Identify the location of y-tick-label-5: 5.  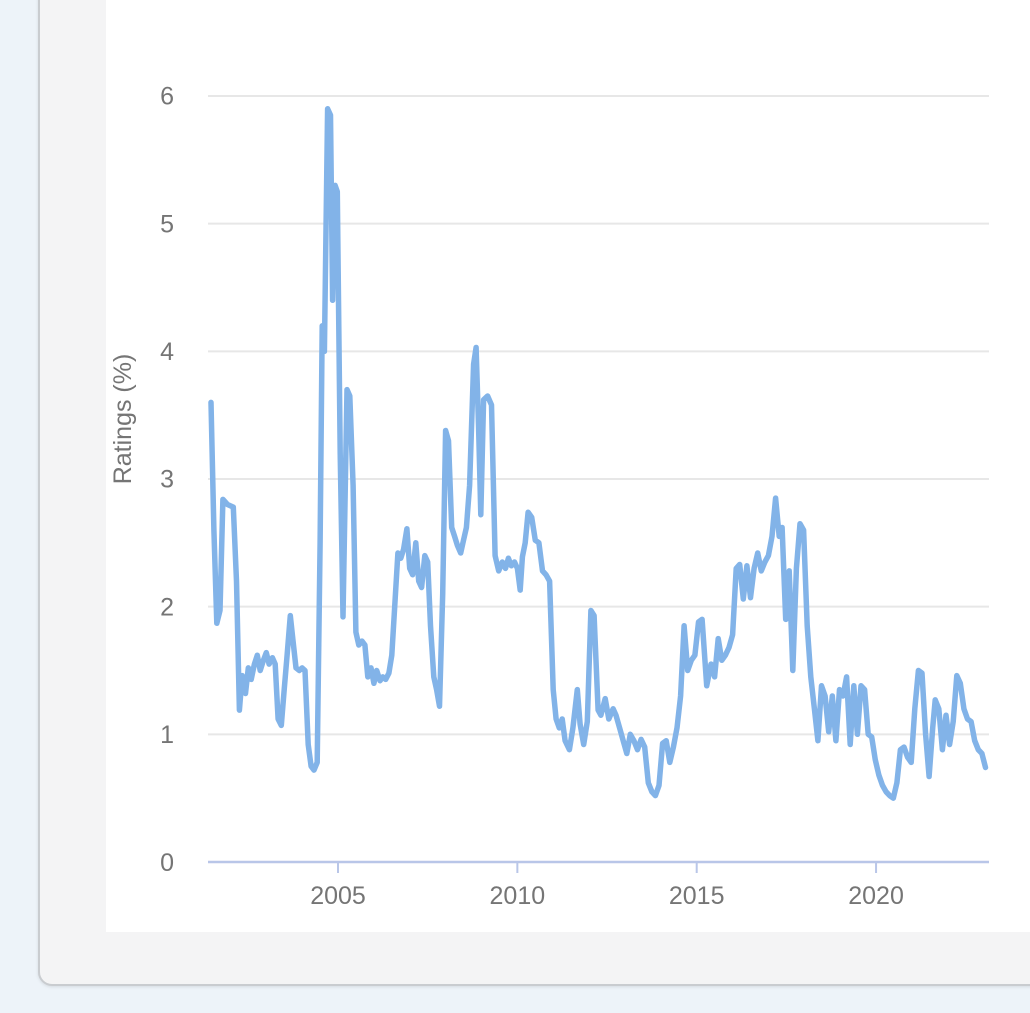
(167, 224).